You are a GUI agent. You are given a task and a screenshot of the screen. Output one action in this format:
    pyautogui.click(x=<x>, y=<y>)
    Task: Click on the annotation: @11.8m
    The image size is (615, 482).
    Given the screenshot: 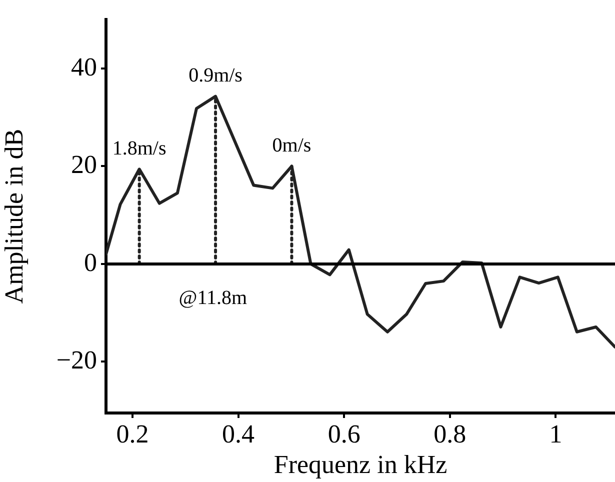 What is the action you would take?
    pyautogui.click(x=213, y=298)
    